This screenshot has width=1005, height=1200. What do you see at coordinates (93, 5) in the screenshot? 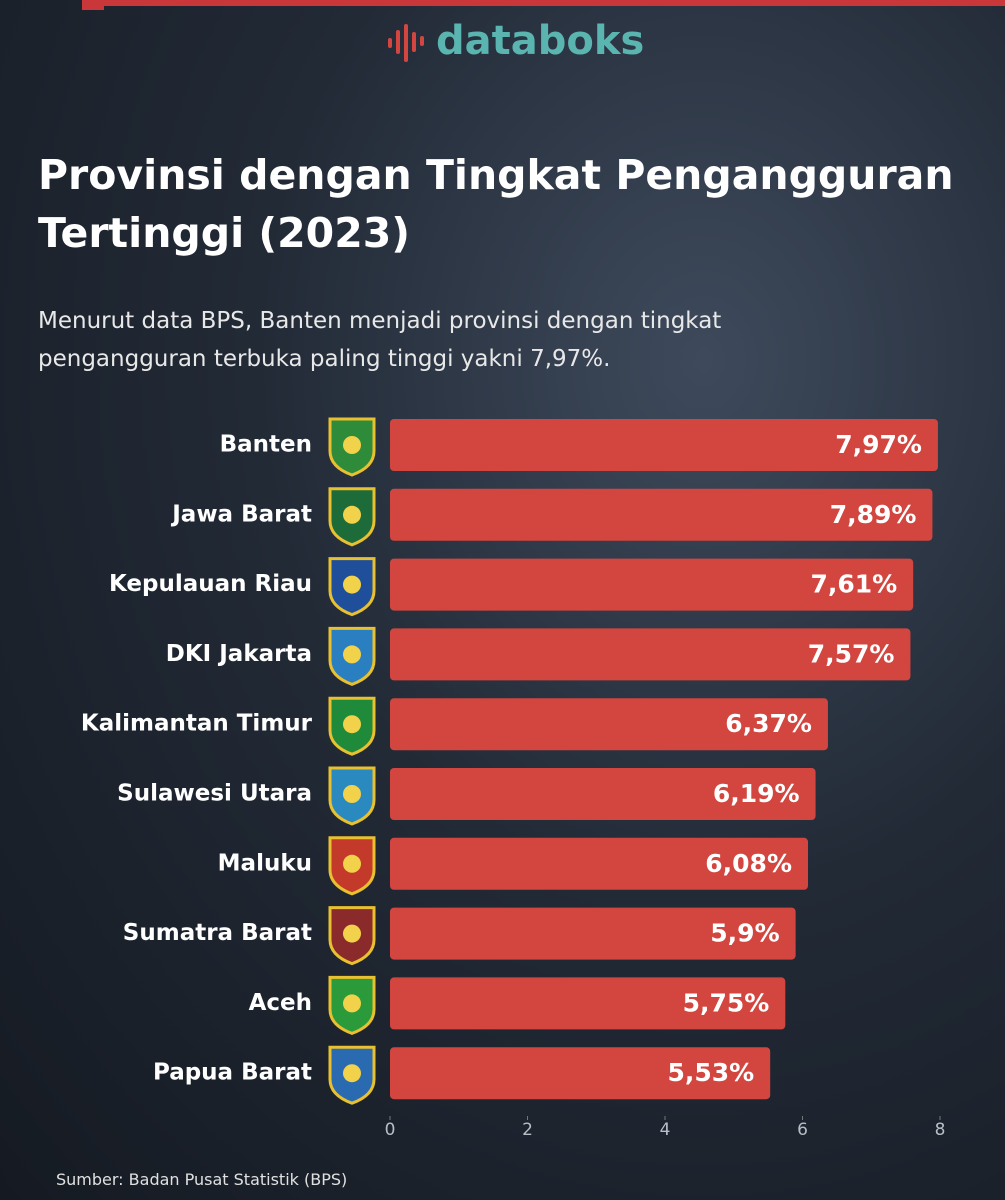
I see `top-bar-tab` at bounding box center [93, 5].